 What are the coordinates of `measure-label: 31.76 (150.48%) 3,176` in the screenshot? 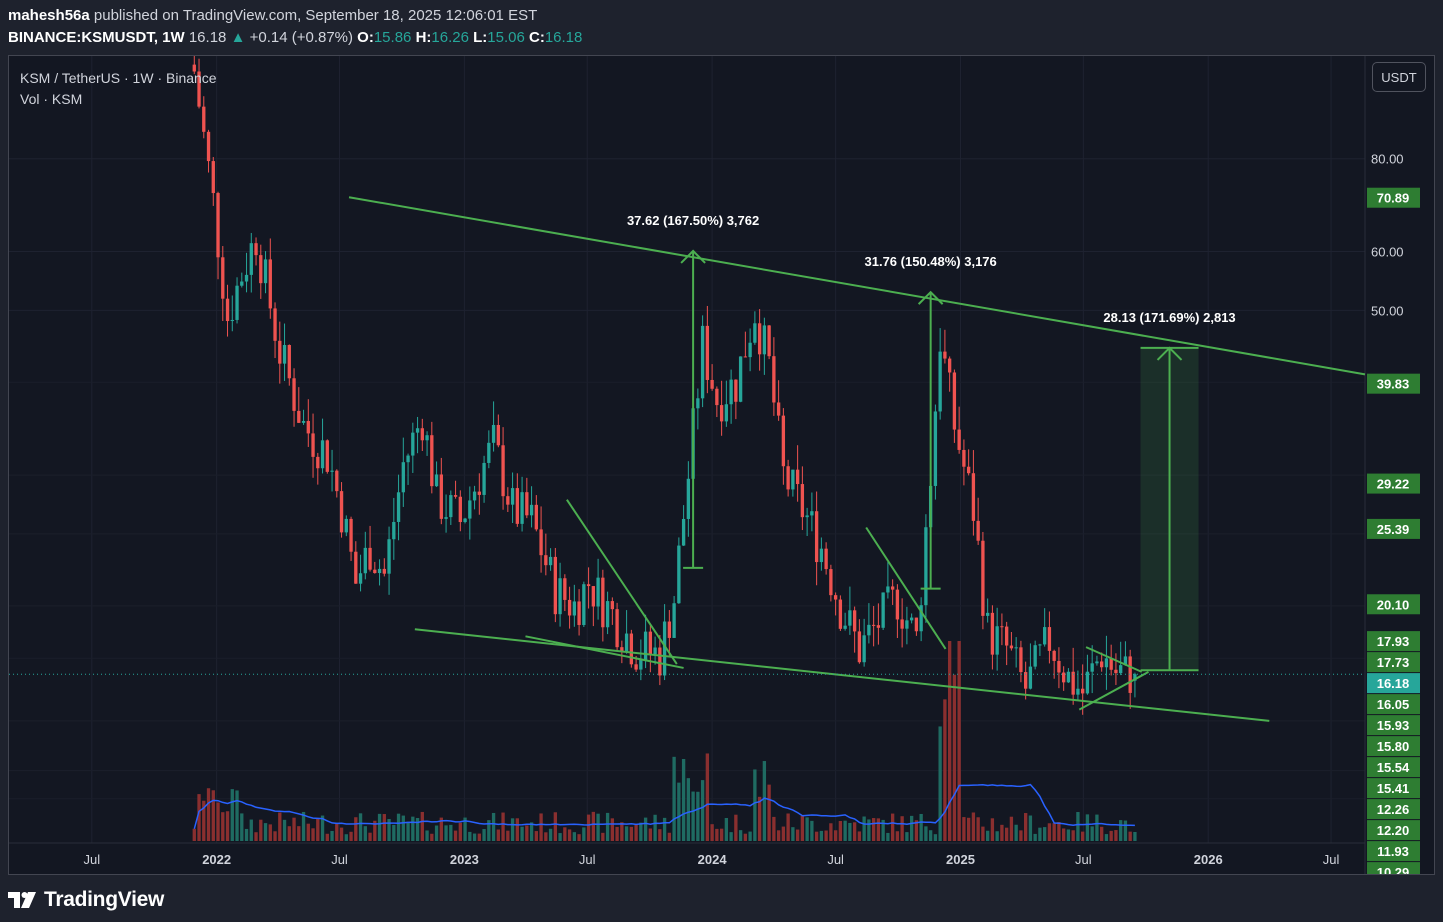 It's located at (931, 261).